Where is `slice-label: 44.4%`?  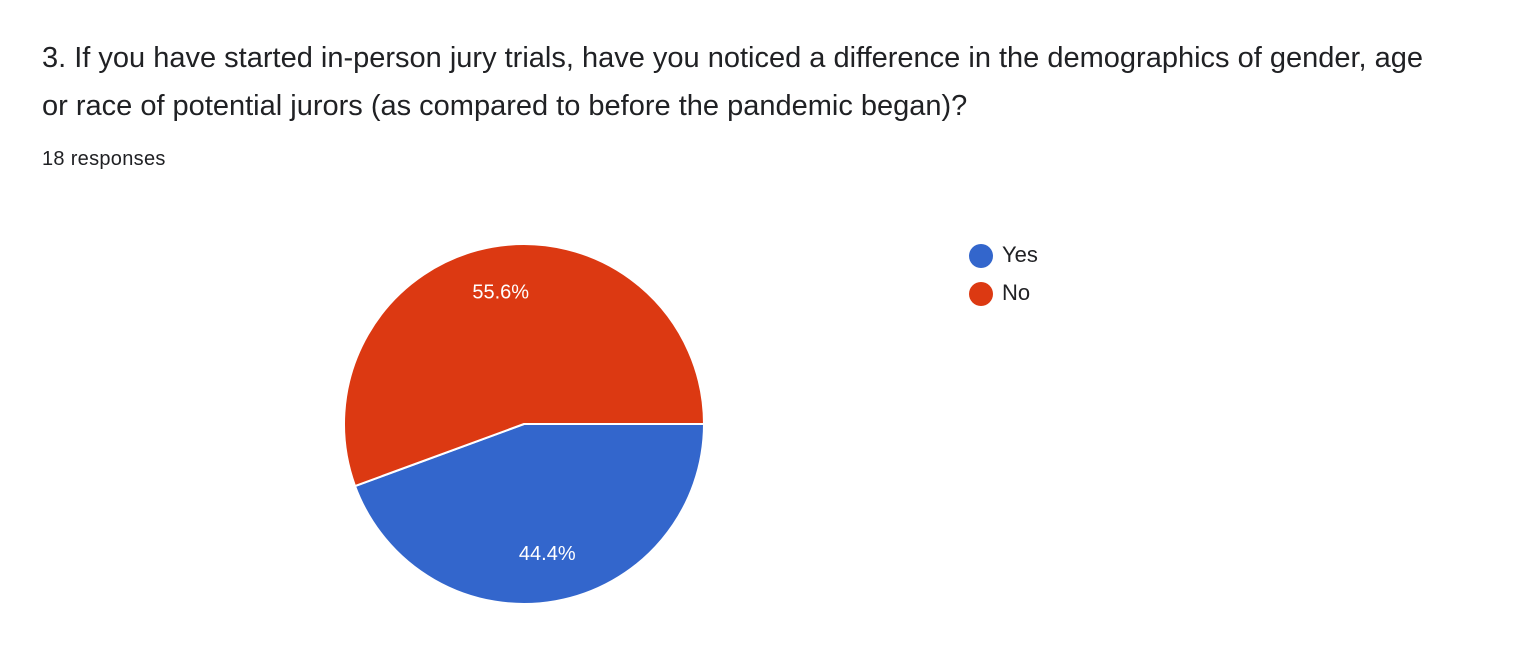
slice-label: 44.4% is located at coordinates (547, 554).